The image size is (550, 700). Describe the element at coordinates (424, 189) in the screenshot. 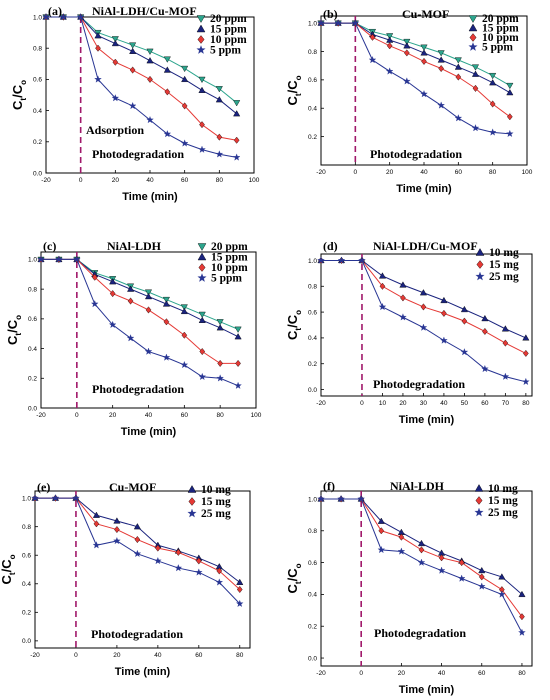

I see `x-axis-title: Time (min)` at that location.